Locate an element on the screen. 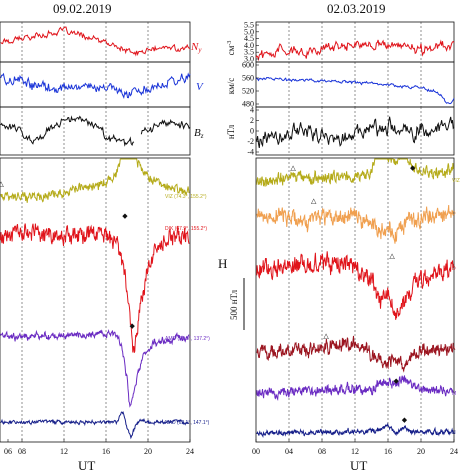 Image resolution: width=474 pixels, height=474 pixels. y-tick-label: 520 is located at coordinates (248, 91).